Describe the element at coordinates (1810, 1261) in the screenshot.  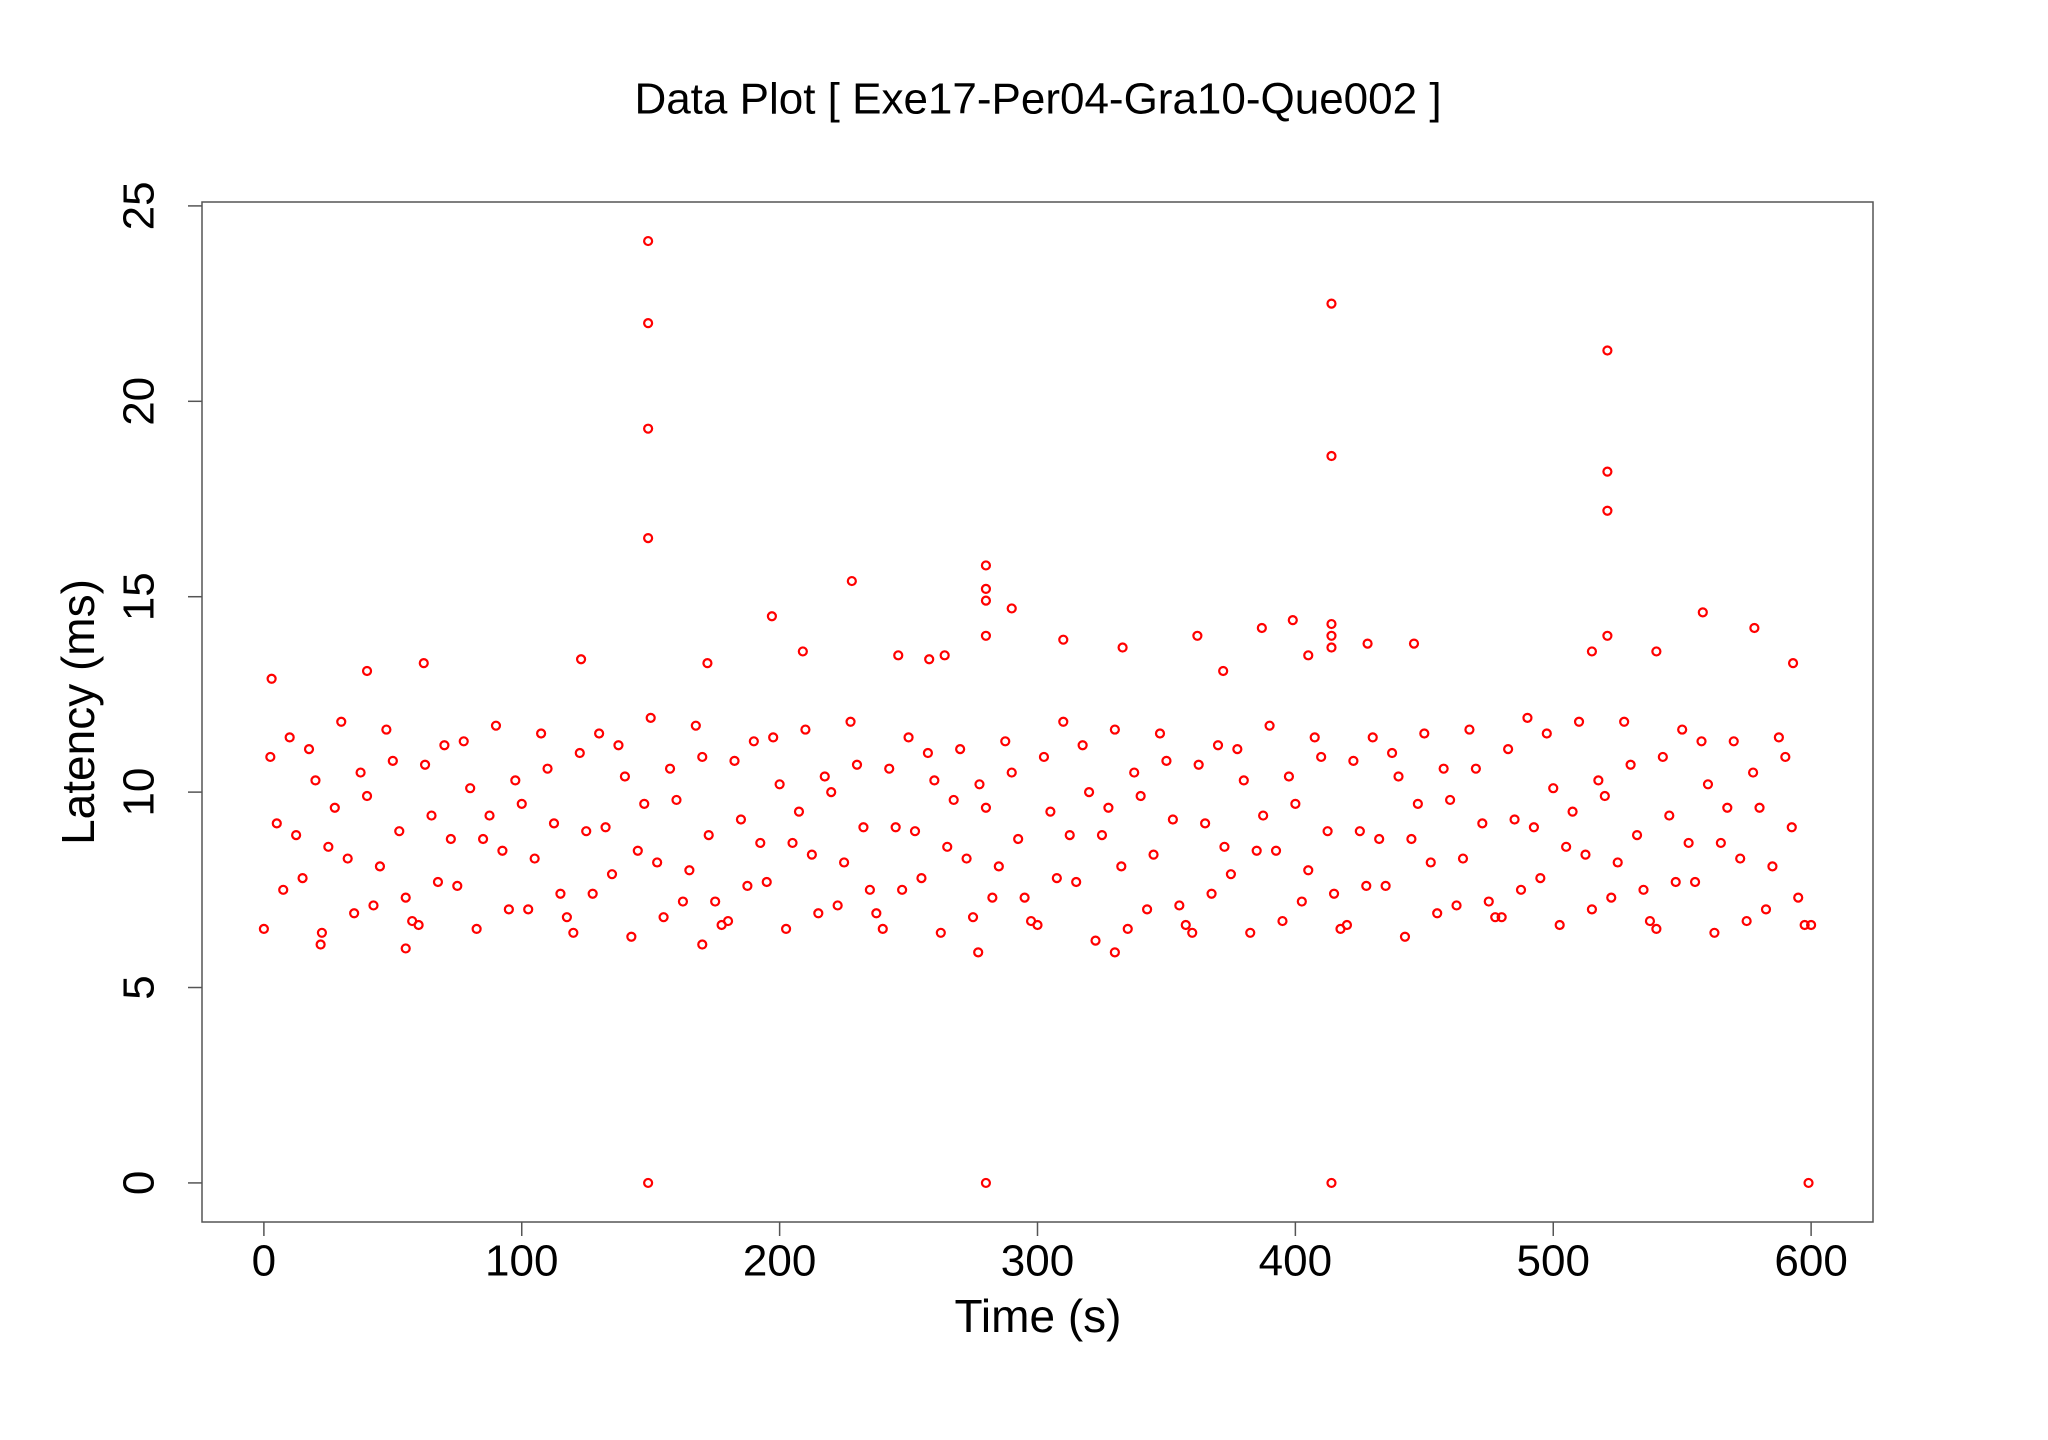
I see `x-tick-label: 600` at that location.